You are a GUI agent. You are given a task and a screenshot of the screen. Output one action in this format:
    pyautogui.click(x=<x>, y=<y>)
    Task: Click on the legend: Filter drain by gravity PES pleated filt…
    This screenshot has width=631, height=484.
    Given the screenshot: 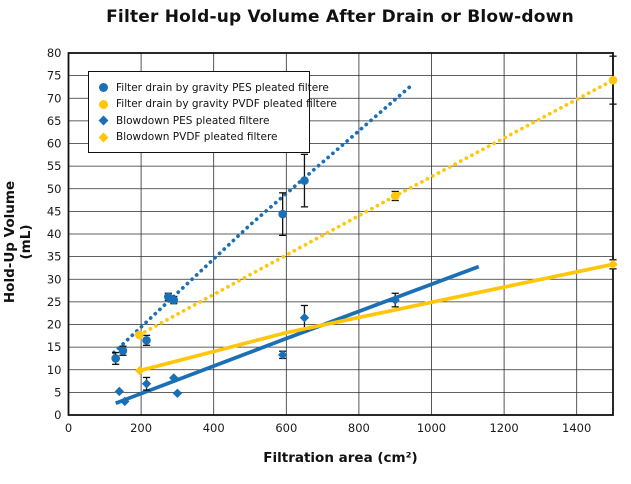 What is the action you would take?
    pyautogui.click(x=212, y=112)
    